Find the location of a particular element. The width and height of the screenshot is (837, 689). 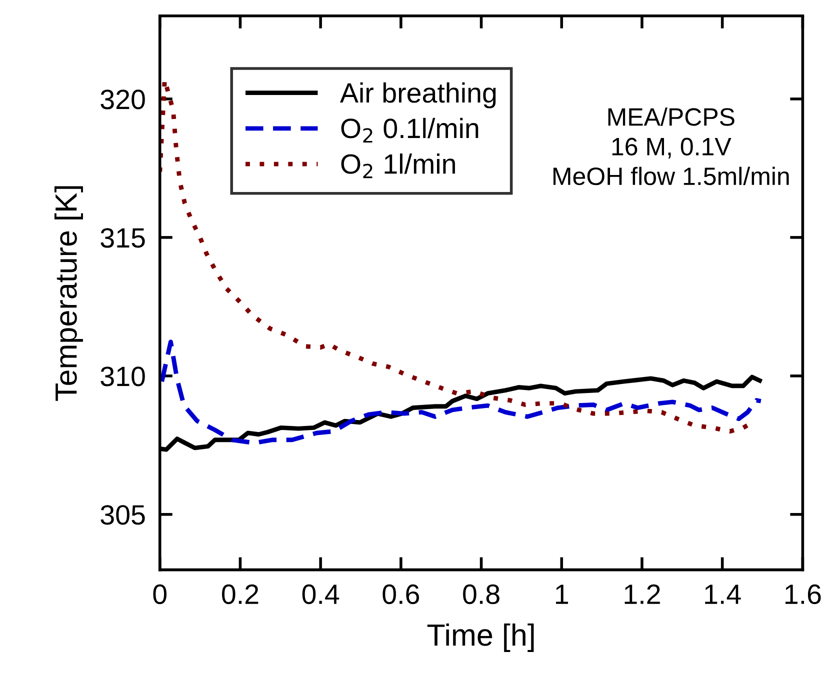

y-tick-label: 315 is located at coordinates (122, 238).